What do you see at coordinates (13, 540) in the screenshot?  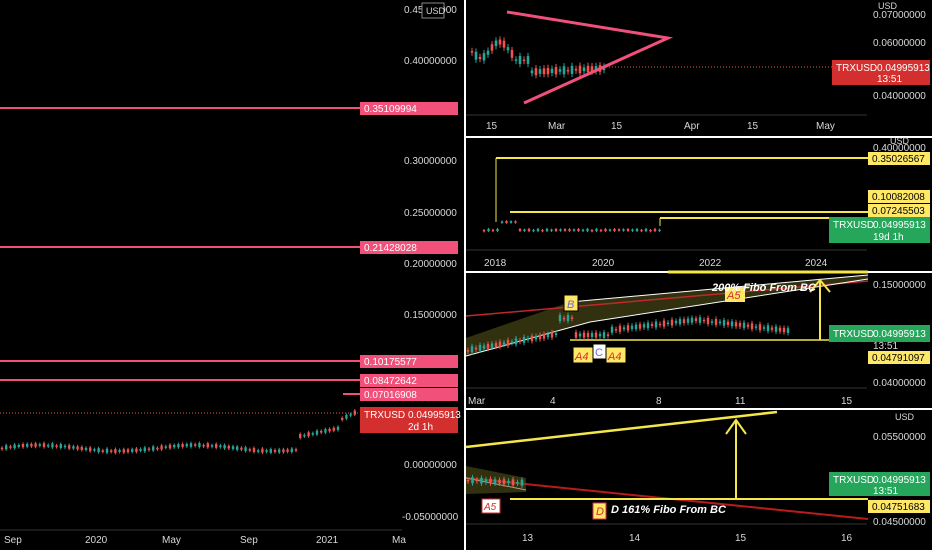 I see `main-xtick-1: Sep` at bounding box center [13, 540].